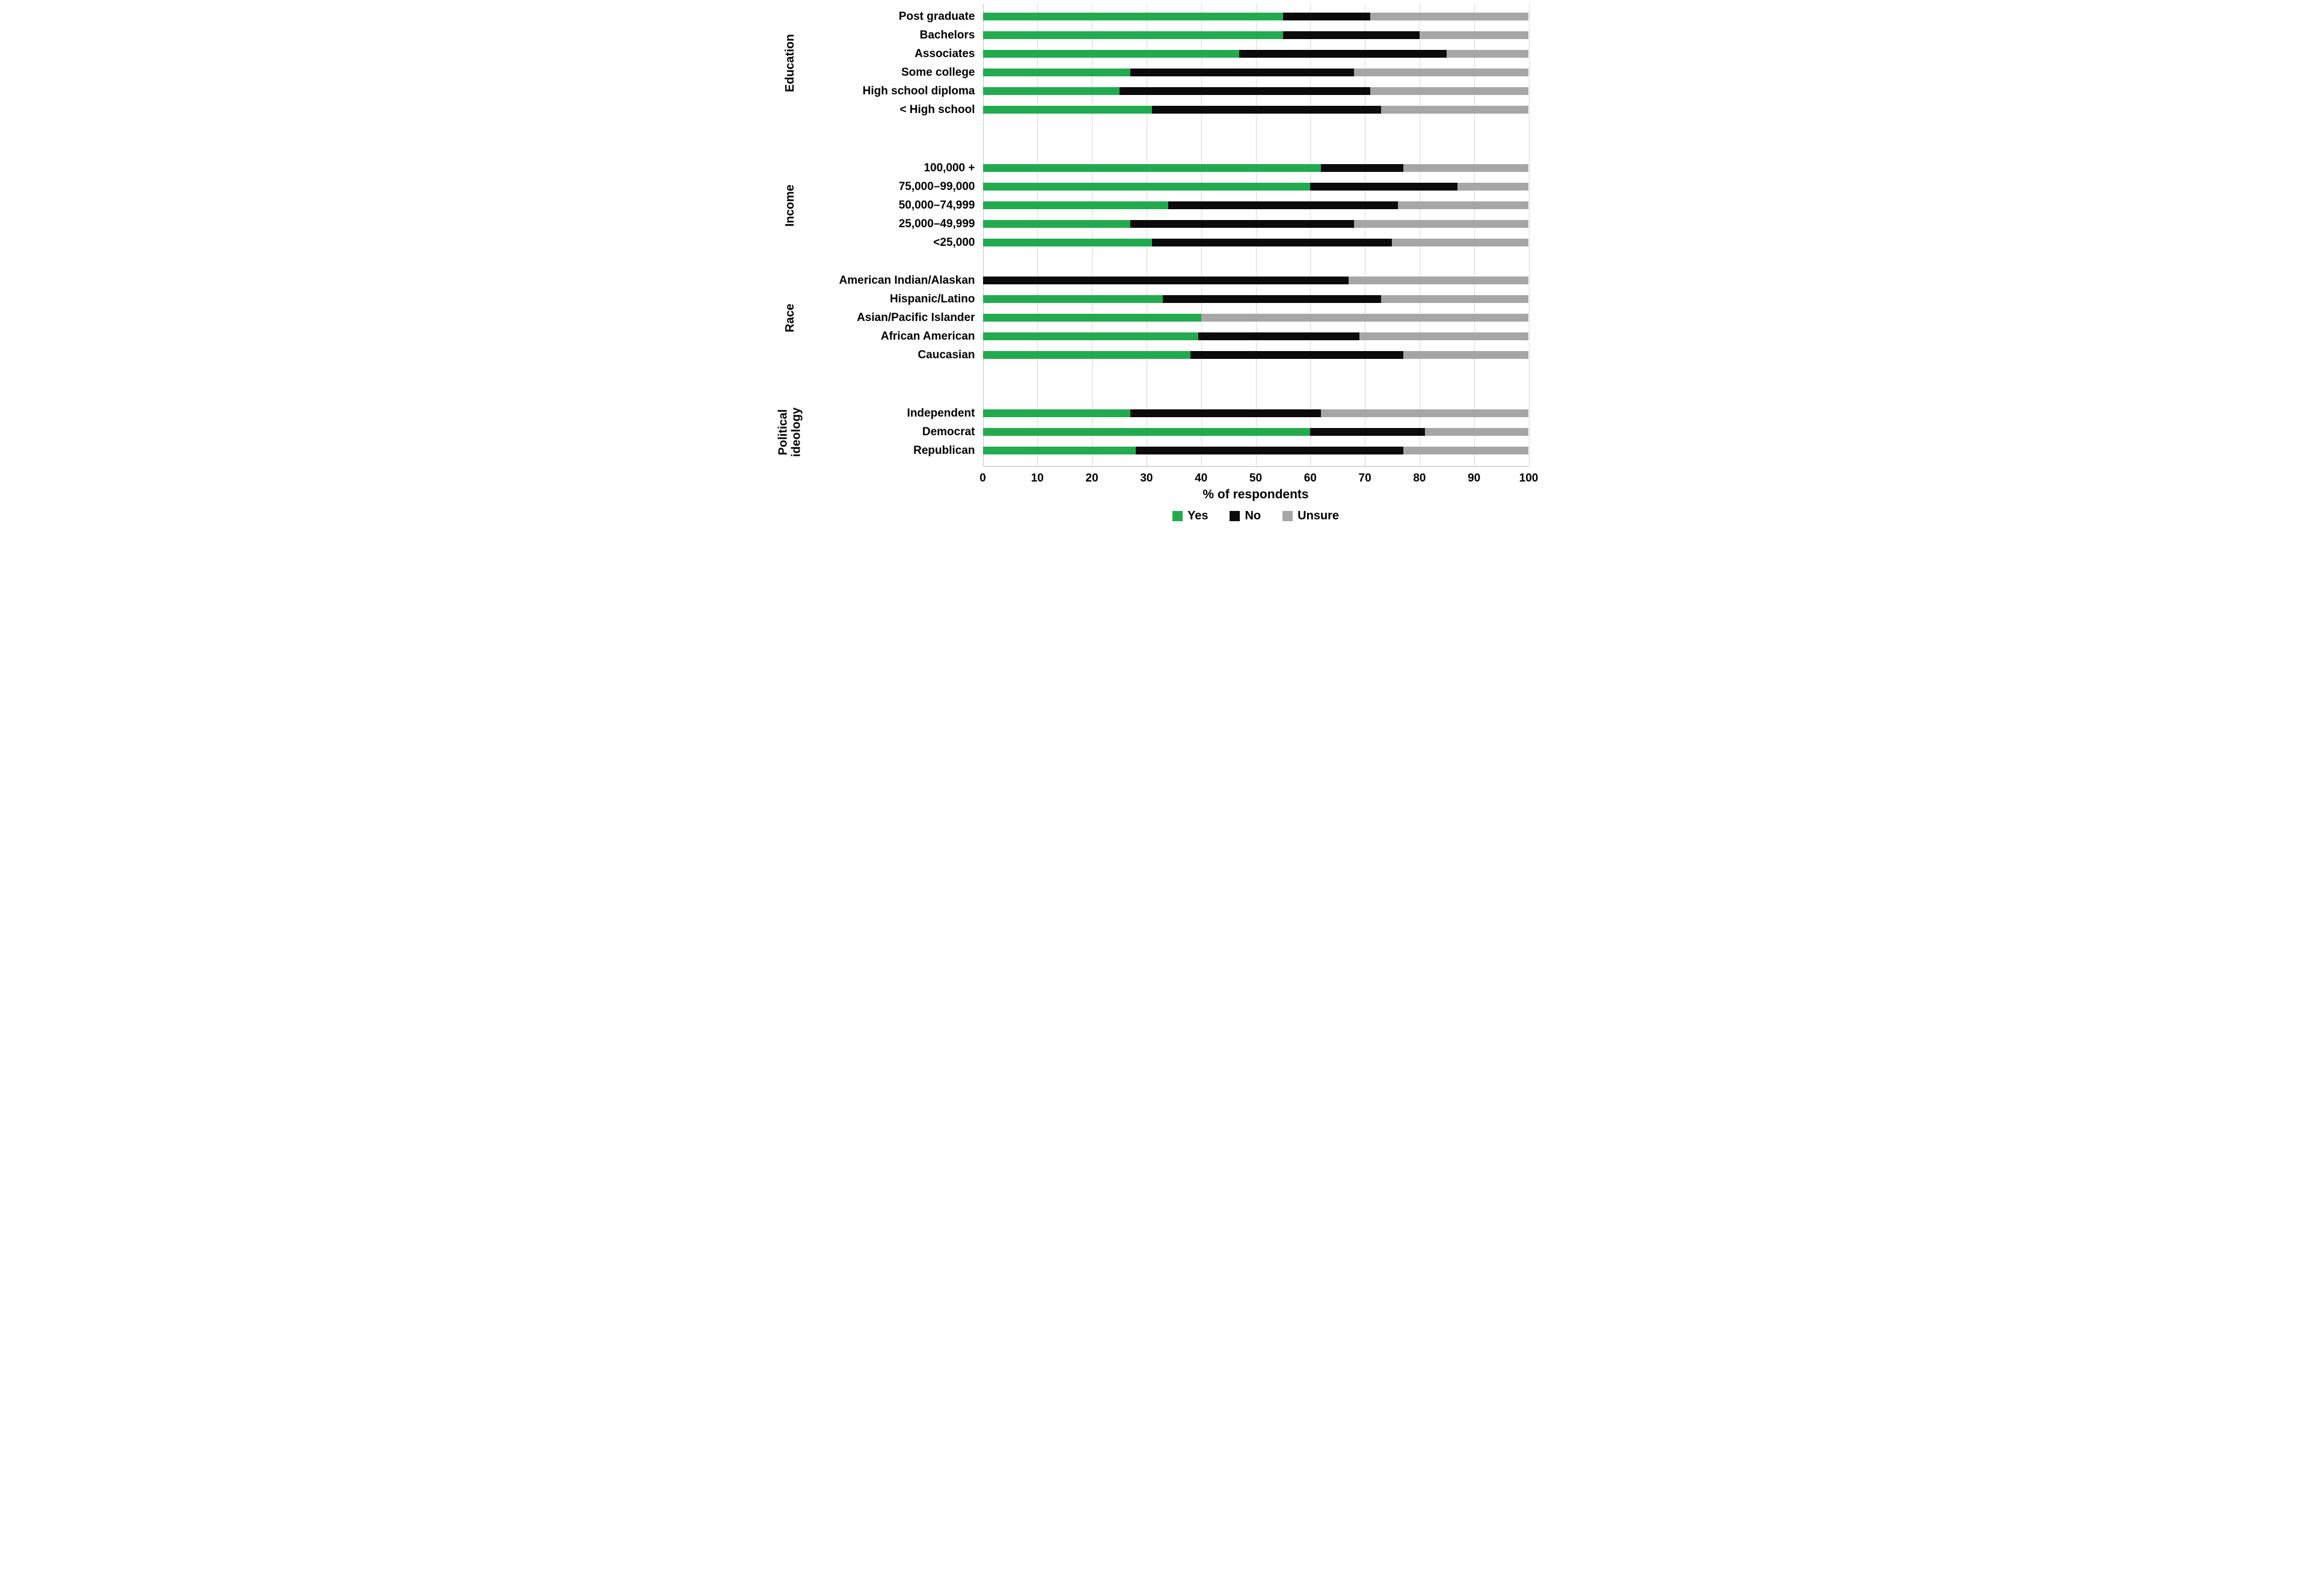  I want to click on x-tick-label: 0, so click(982, 478).